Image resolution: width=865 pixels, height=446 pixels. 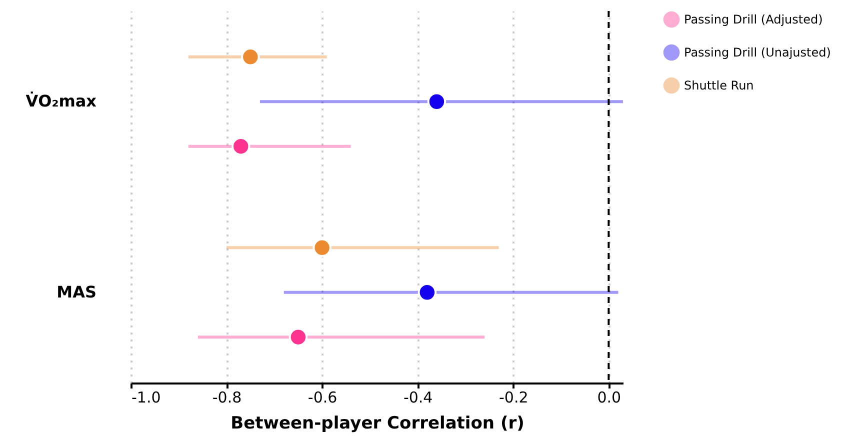 I want to click on x-tick-label: -0.2, so click(x=513, y=397).